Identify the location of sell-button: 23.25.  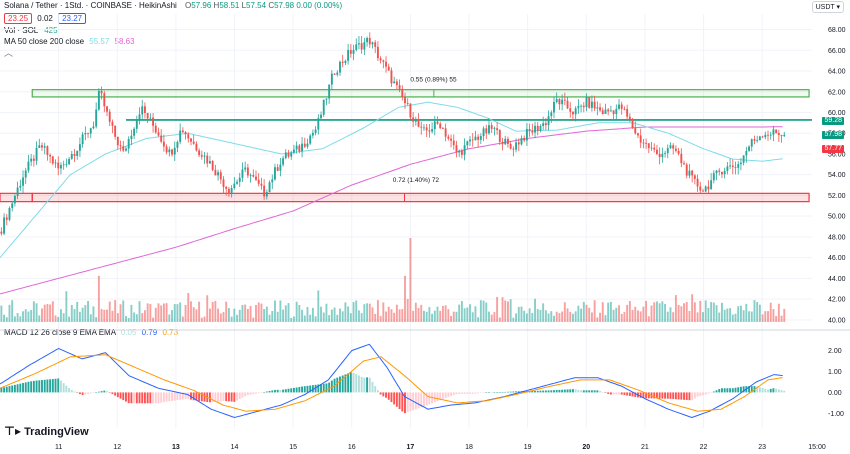
(18, 18).